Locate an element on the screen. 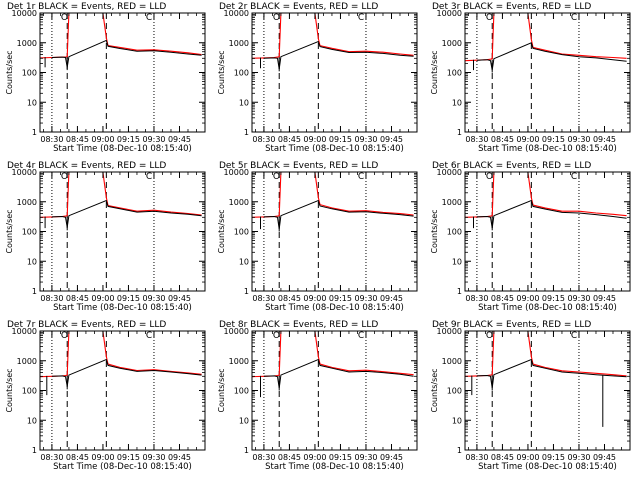  y-tick-label: 1 is located at coordinates (246, 450).